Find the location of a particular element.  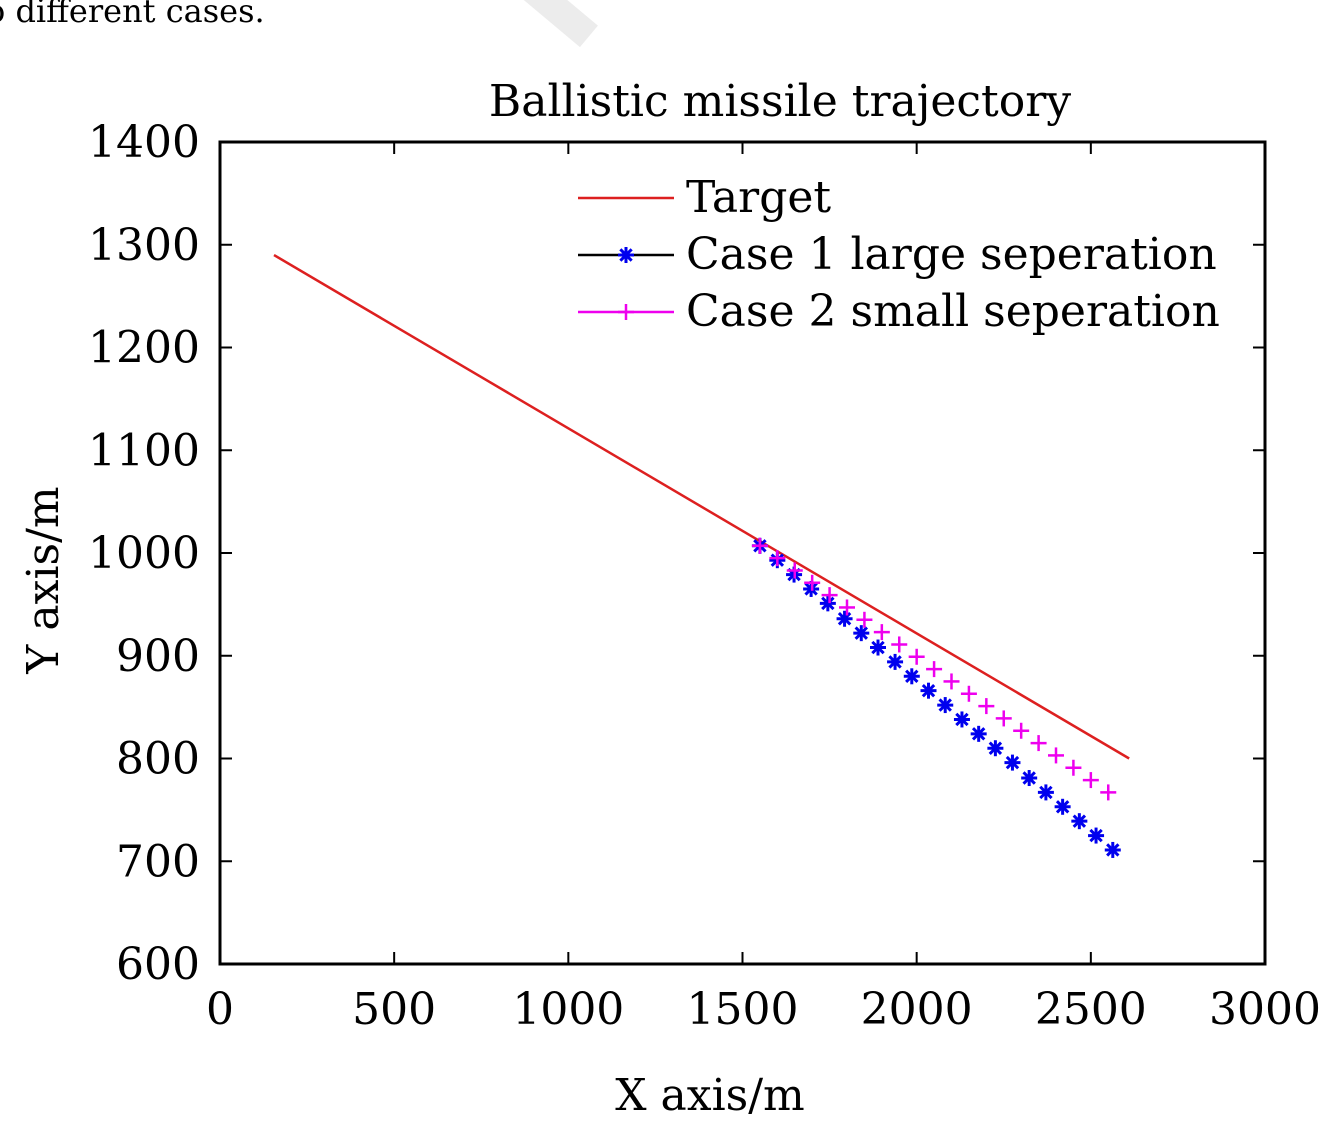

chart-title: Ballistic missile trajectory is located at coordinates (780, 101).